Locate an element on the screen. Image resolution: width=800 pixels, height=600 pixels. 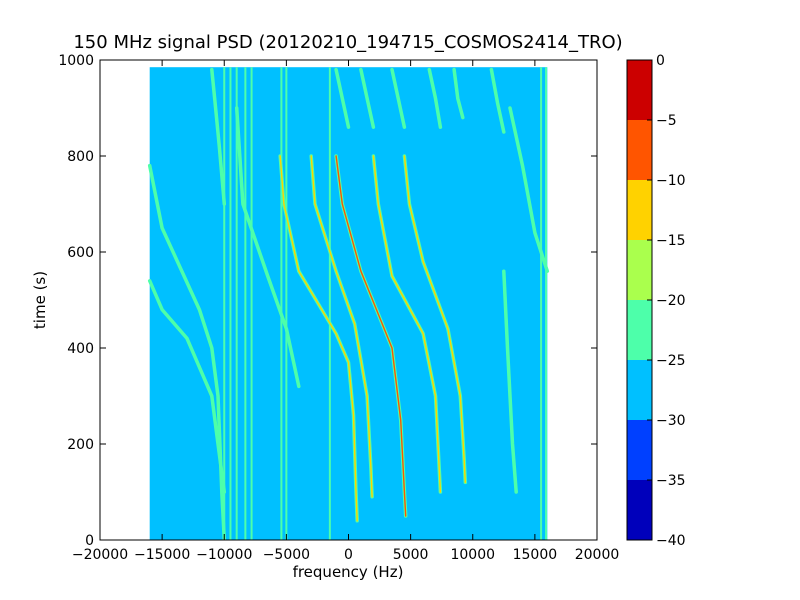
y-tick-label: 0 is located at coordinates (89, 541).